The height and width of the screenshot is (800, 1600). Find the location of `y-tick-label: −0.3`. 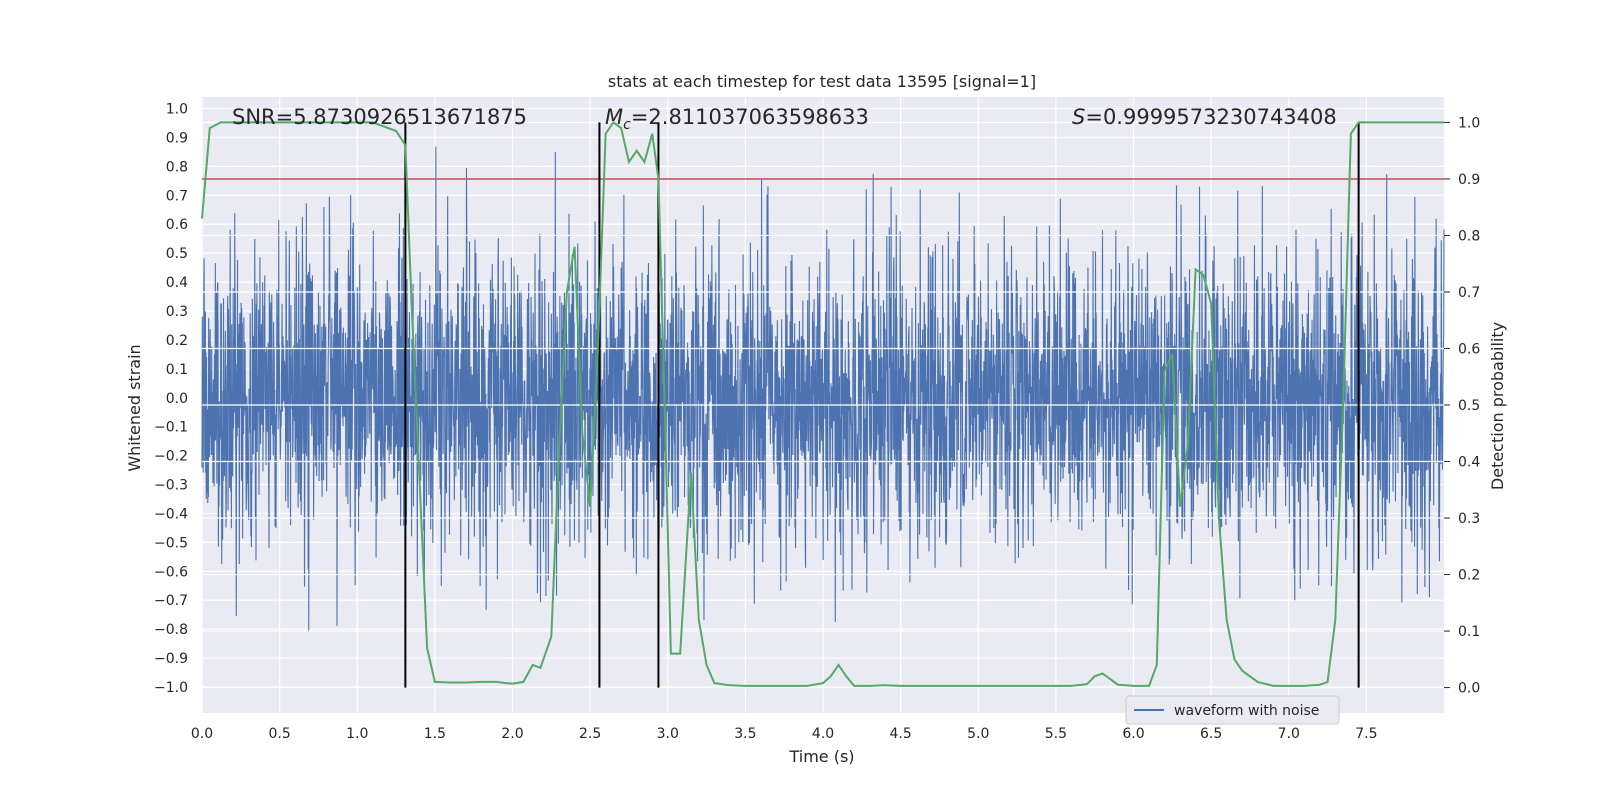

y-tick-label: −0.3 is located at coordinates (171, 486).